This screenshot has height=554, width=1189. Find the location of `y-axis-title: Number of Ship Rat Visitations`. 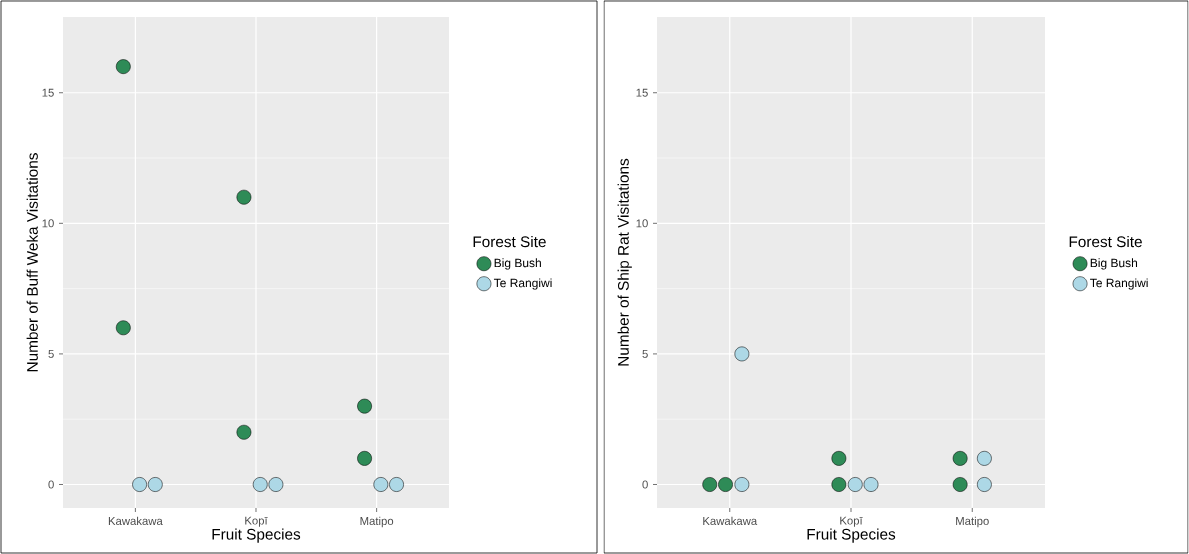

y-axis-title: Number of Ship Rat Visitations is located at coordinates (624, 262).